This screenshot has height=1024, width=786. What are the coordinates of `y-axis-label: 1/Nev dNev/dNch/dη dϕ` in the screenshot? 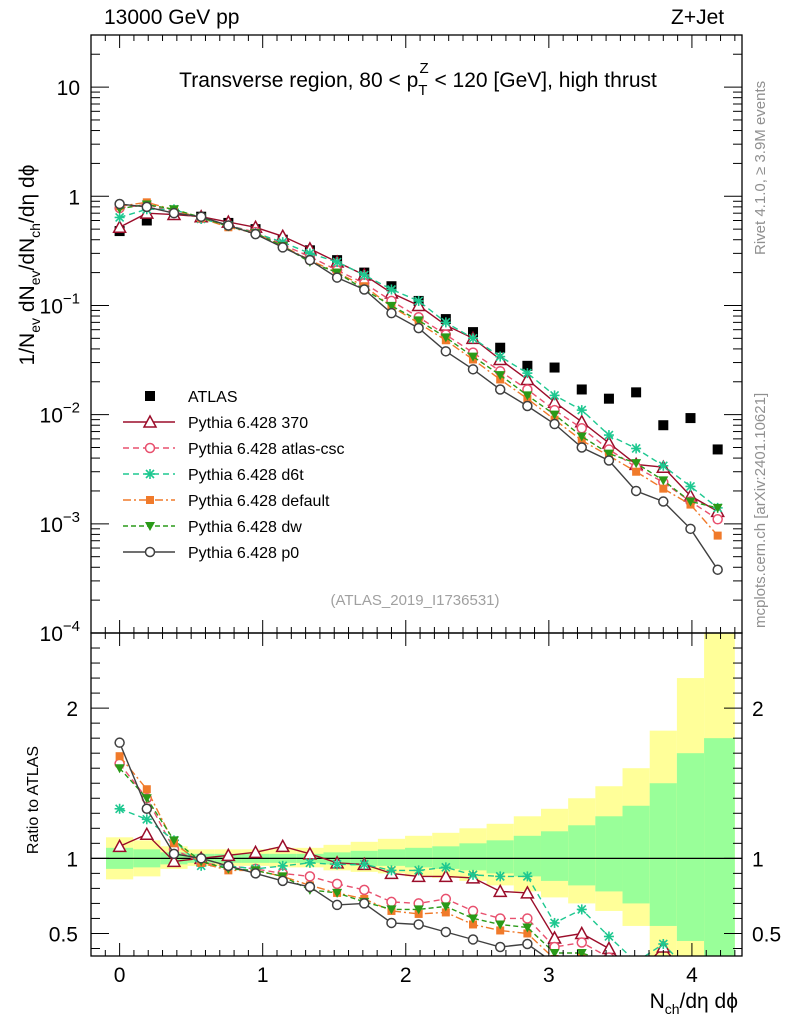 It's located at (29, 265).